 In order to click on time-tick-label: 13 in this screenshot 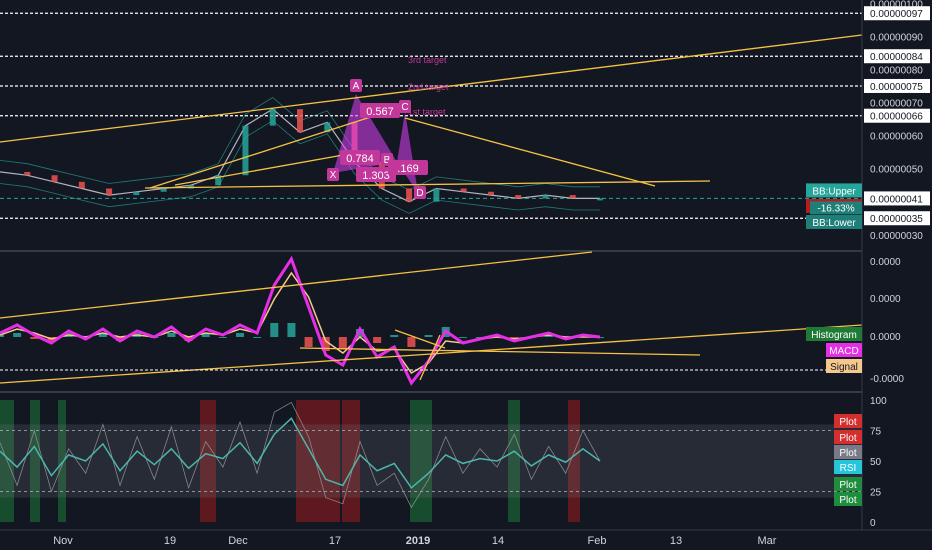, I will do `click(676, 541)`.